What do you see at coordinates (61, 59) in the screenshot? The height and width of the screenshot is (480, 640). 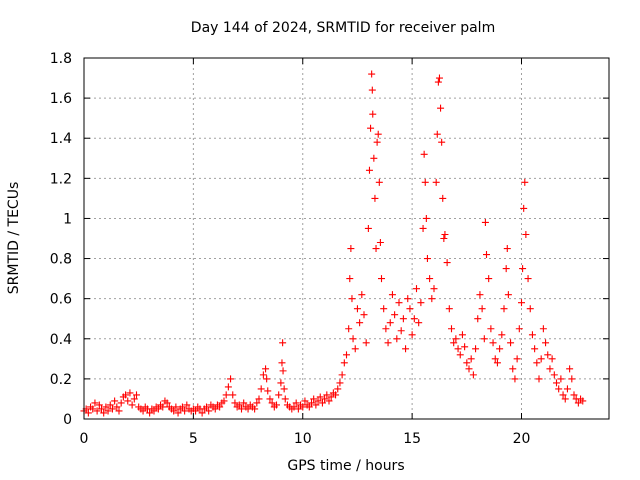 I see `y-tick-label: 1.8` at bounding box center [61, 59].